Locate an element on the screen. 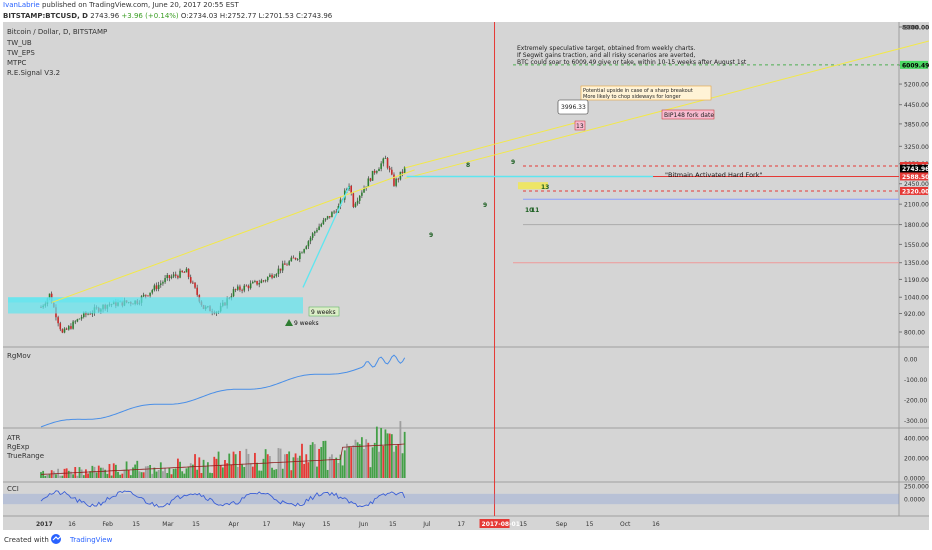 Image resolution: width=932 pixels, height=550 pixels. yellow-trend-line is located at coordinates (233, 236).